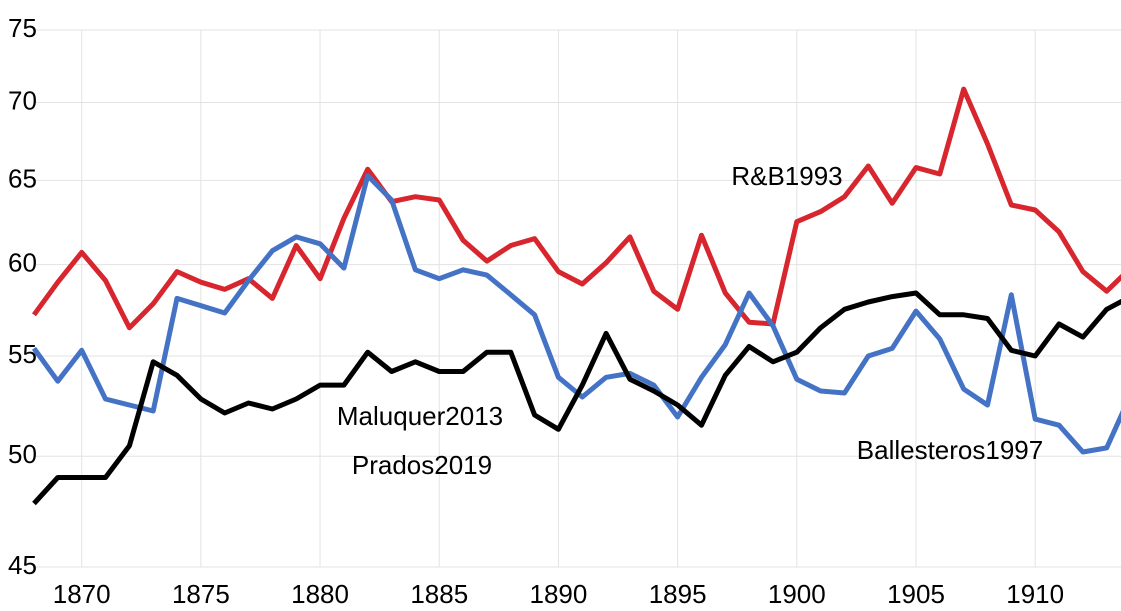  Describe the element at coordinates (22, 262) in the screenshot. I see `y-tick-label: 60` at that location.